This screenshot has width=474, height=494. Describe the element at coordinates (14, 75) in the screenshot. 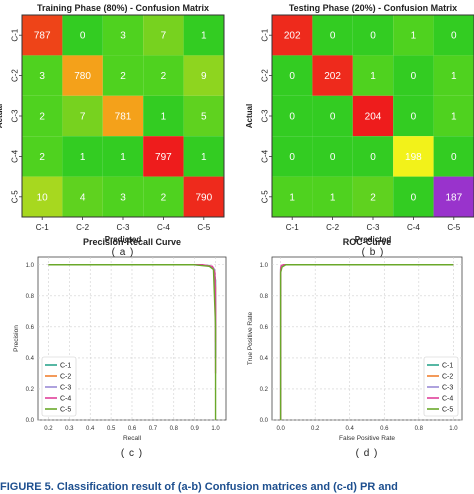

I see `y-tick-label: C-2` at that location.